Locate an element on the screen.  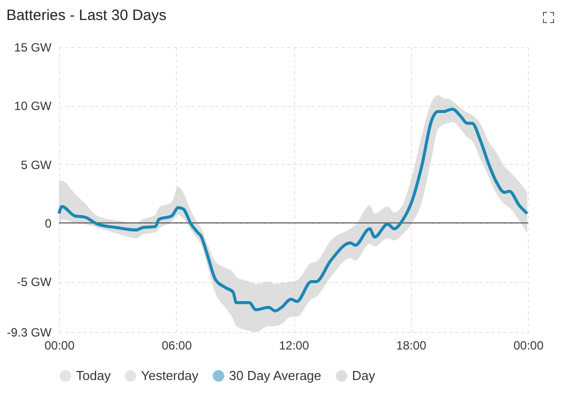
legend-label: Yesterday is located at coordinates (170, 375).